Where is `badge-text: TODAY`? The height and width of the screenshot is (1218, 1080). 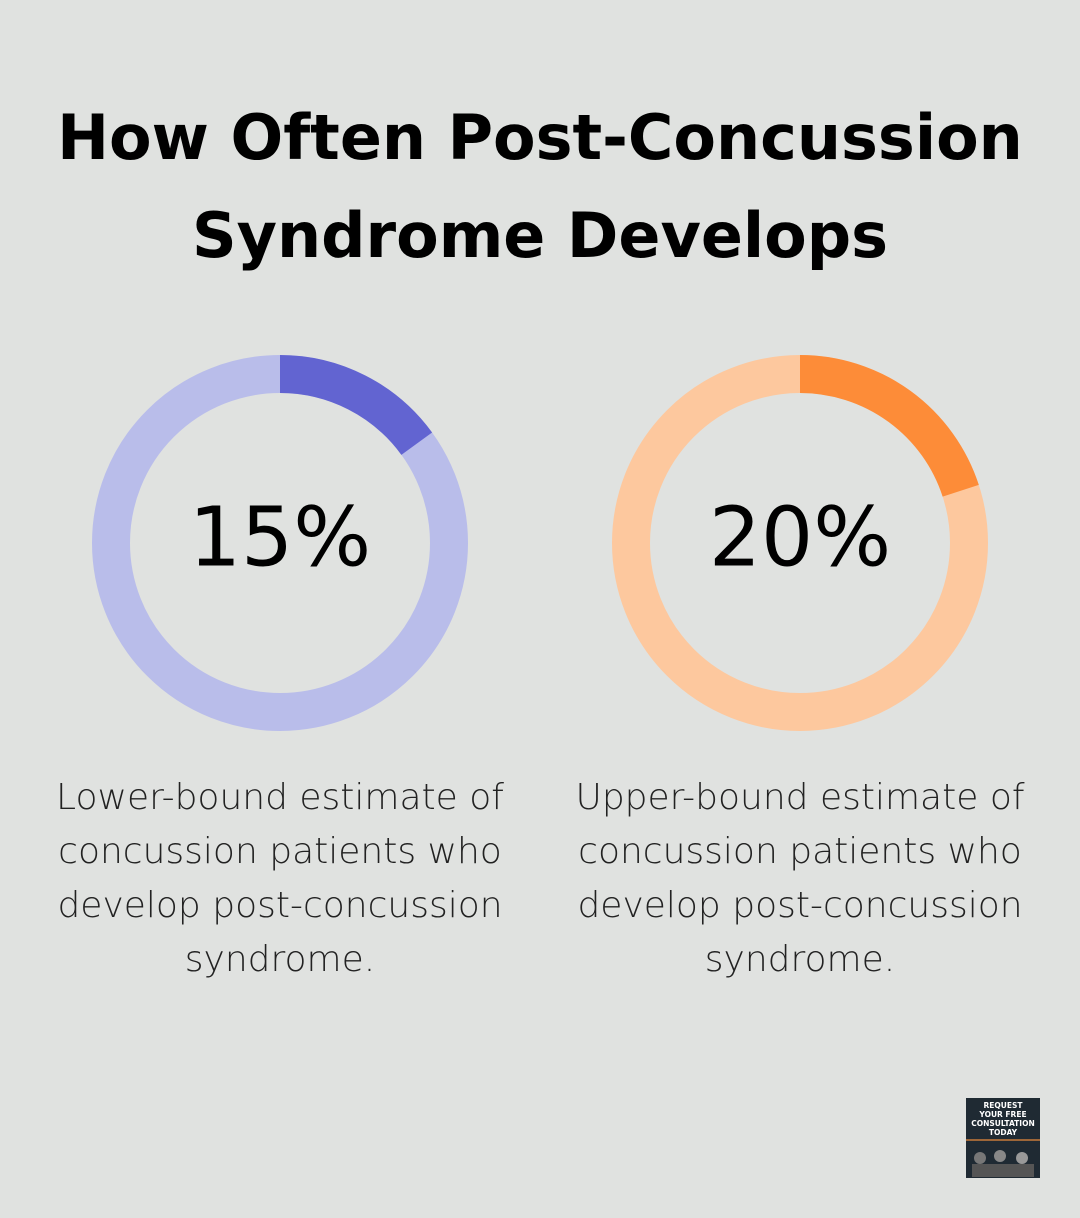 badge-text: TODAY is located at coordinates (1003, 1132).